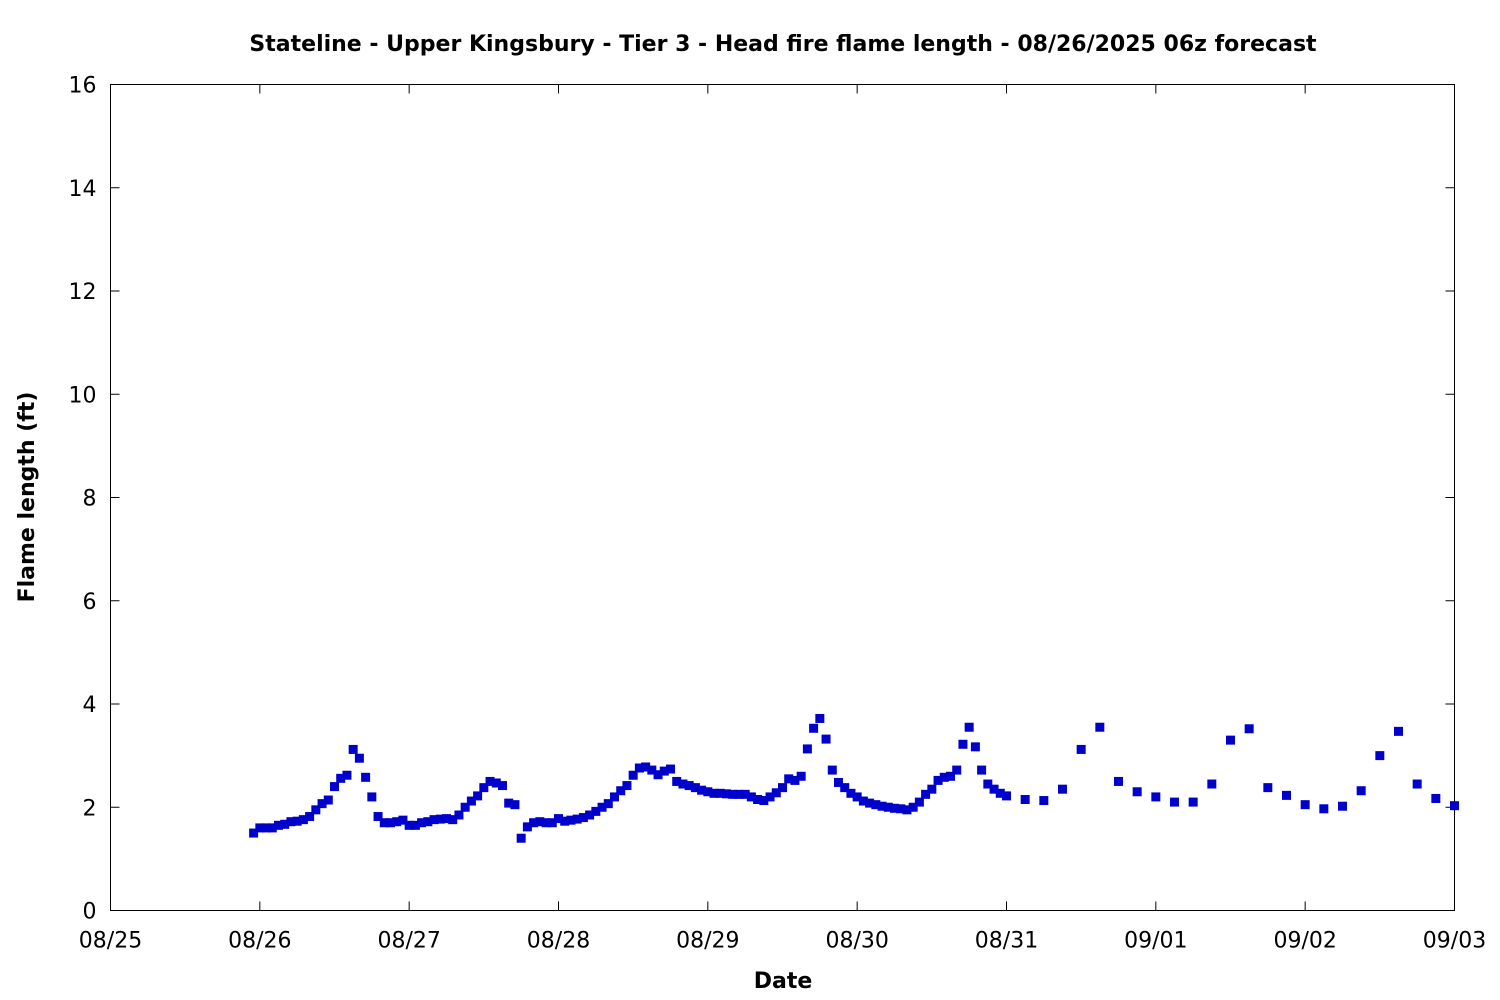 Image resolution: width=1500 pixels, height=1000 pixels. What do you see at coordinates (83, 292) in the screenshot?
I see `y-tick-label: 12` at bounding box center [83, 292].